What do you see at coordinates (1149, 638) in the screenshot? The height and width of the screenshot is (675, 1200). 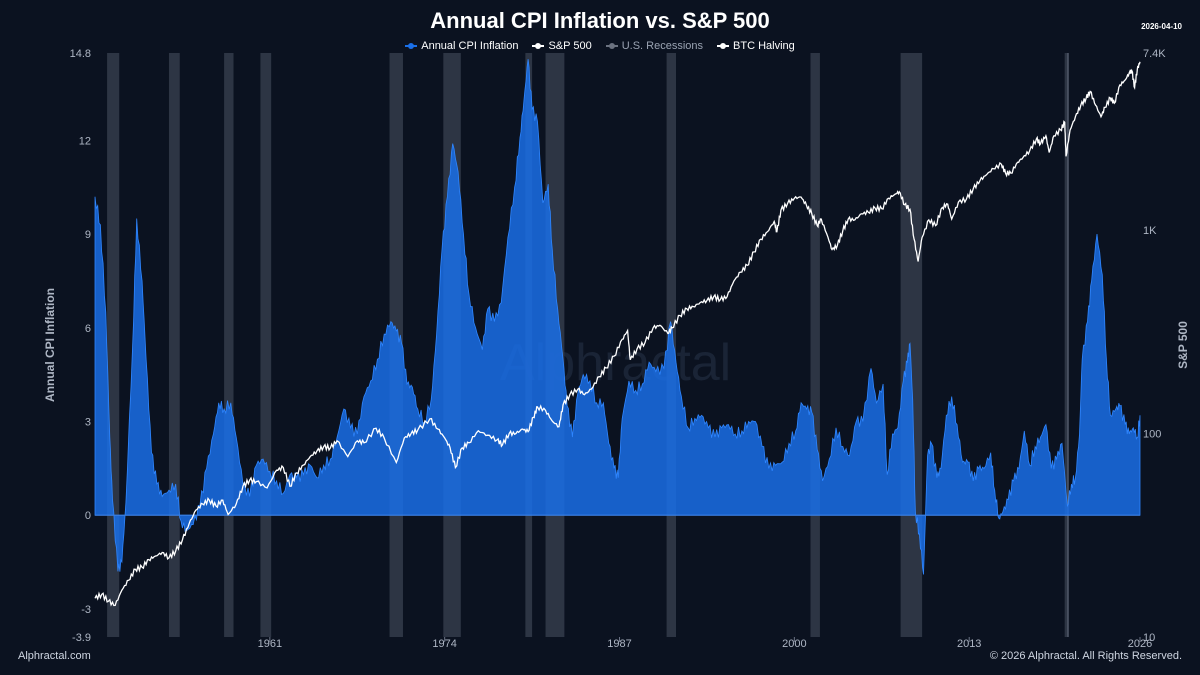 I see `y-right-tick-label-3: 10` at bounding box center [1149, 638].